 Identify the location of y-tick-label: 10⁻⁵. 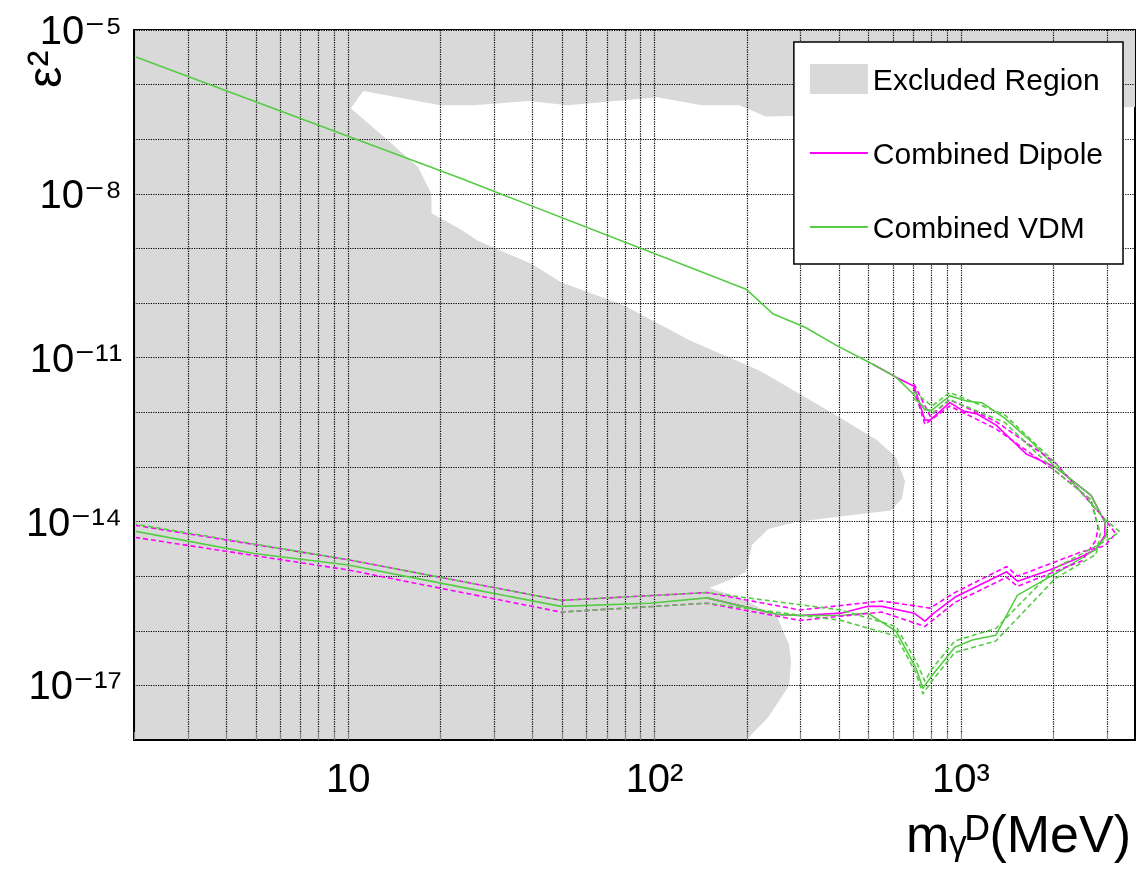
(80, 30).